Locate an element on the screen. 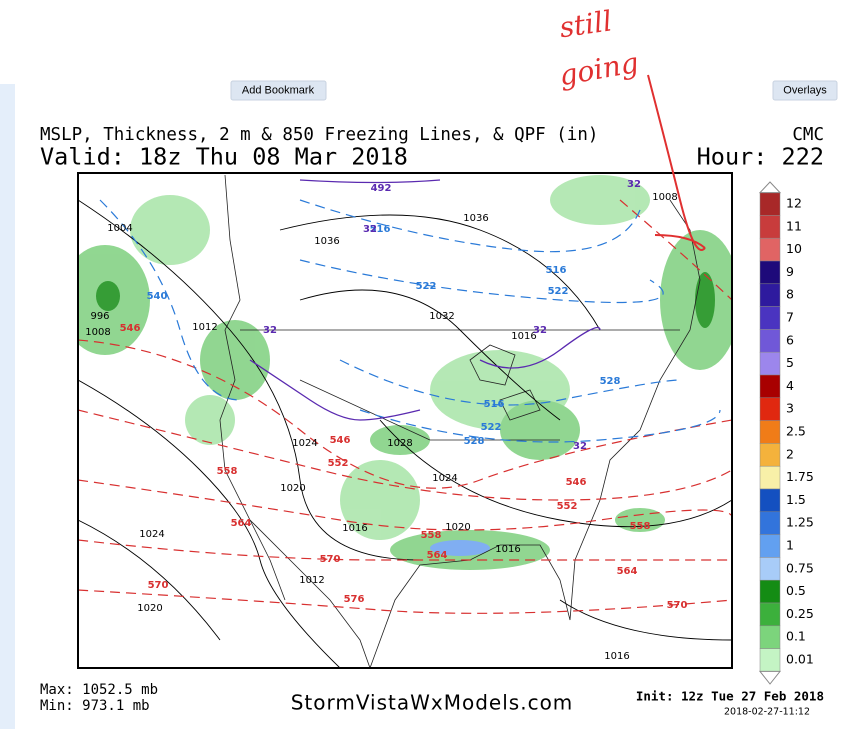  init-time: Init: 12z Tue 27 Feb 2018 is located at coordinates (730, 696).